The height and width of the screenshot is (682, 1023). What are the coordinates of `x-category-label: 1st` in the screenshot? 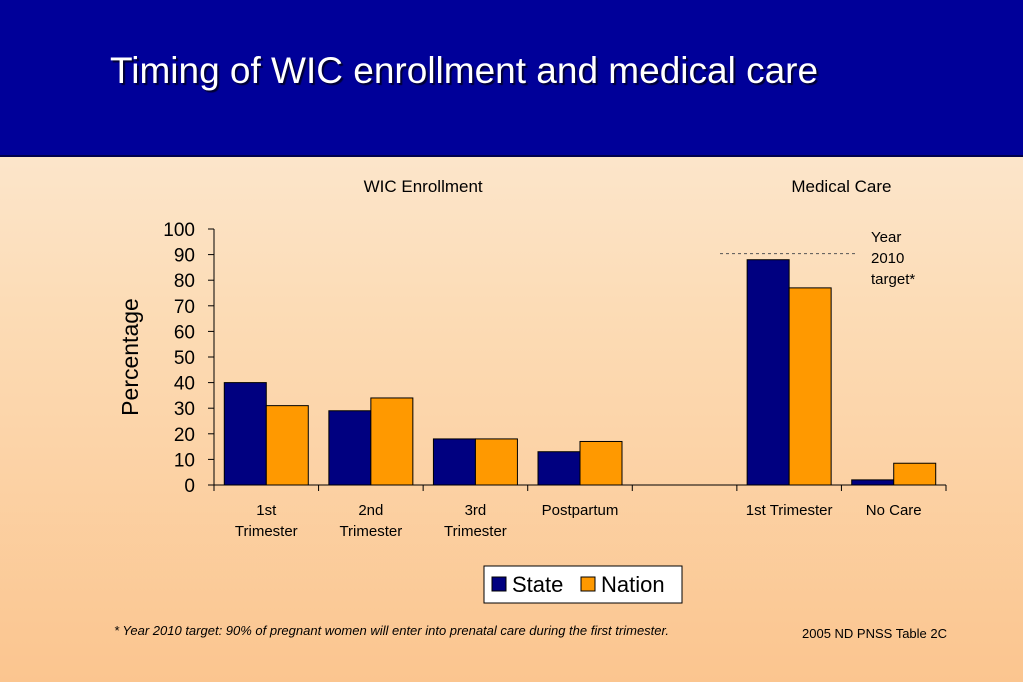 It's located at (266, 510).